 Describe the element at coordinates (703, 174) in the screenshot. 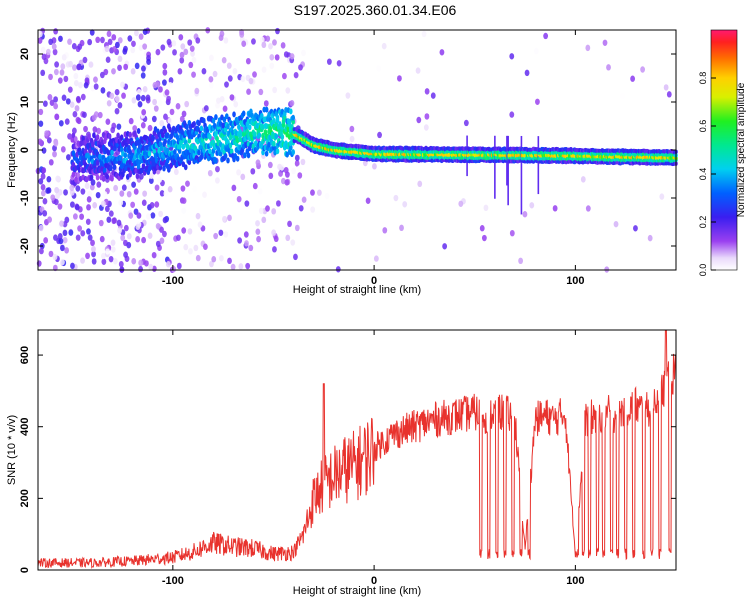

I see `colorbar-tick-label: 0.4` at that location.